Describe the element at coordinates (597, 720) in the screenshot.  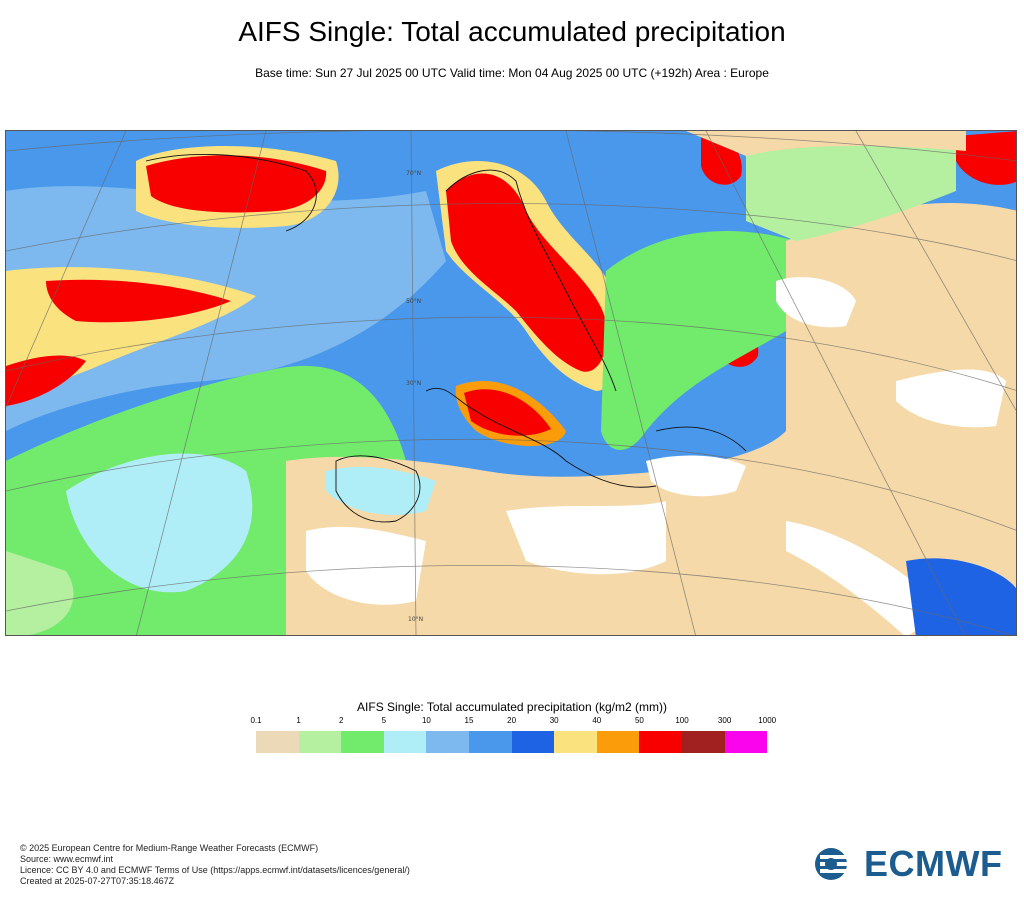
I see `legend-tick-label: 40` at that location.